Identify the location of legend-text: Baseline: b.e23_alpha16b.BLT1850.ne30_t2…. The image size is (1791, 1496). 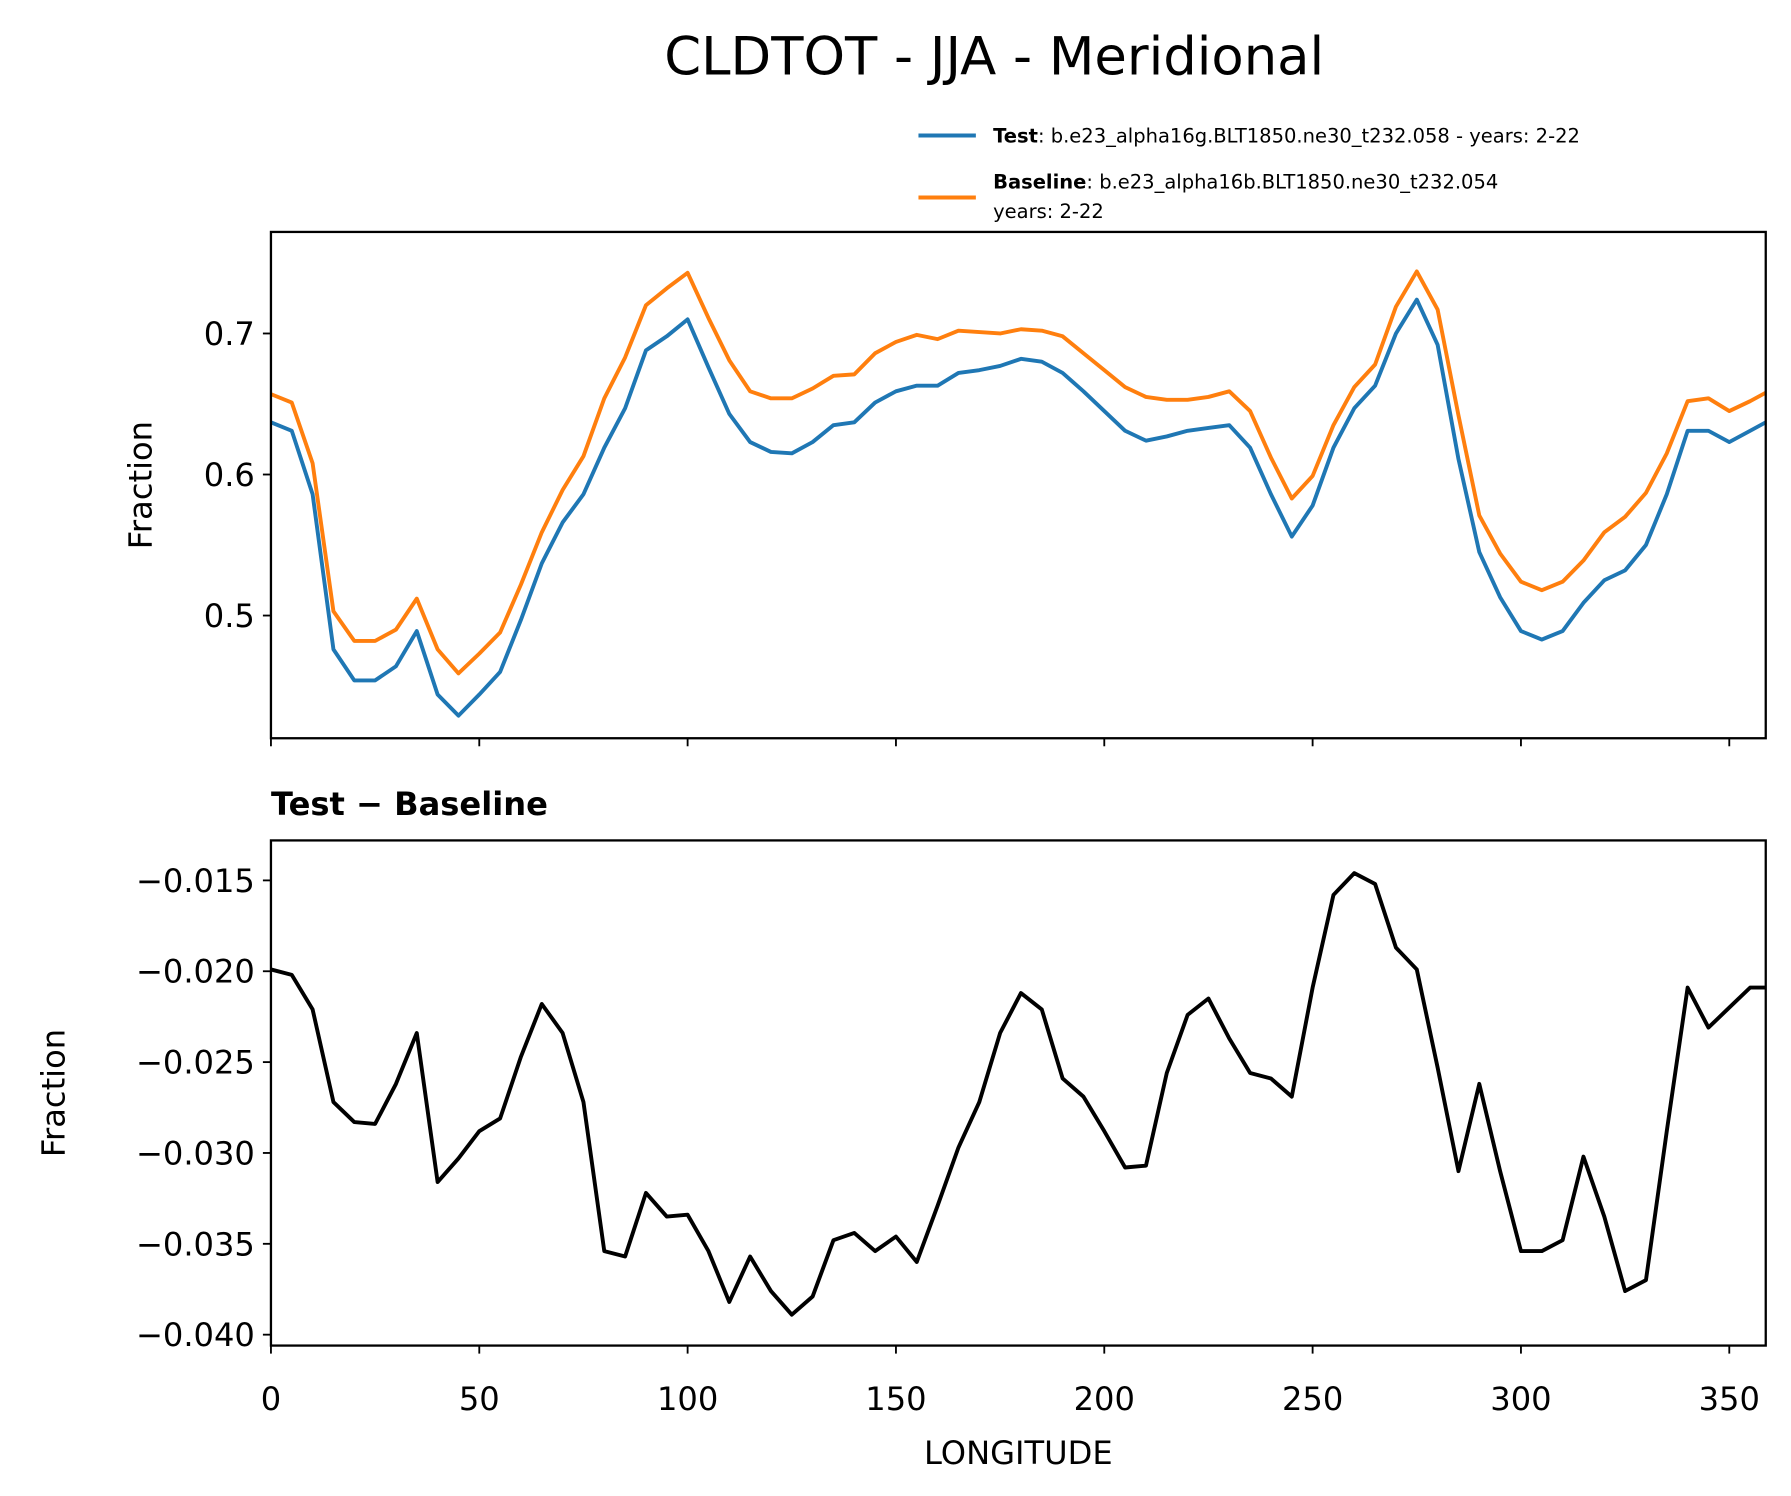
(1245, 181).